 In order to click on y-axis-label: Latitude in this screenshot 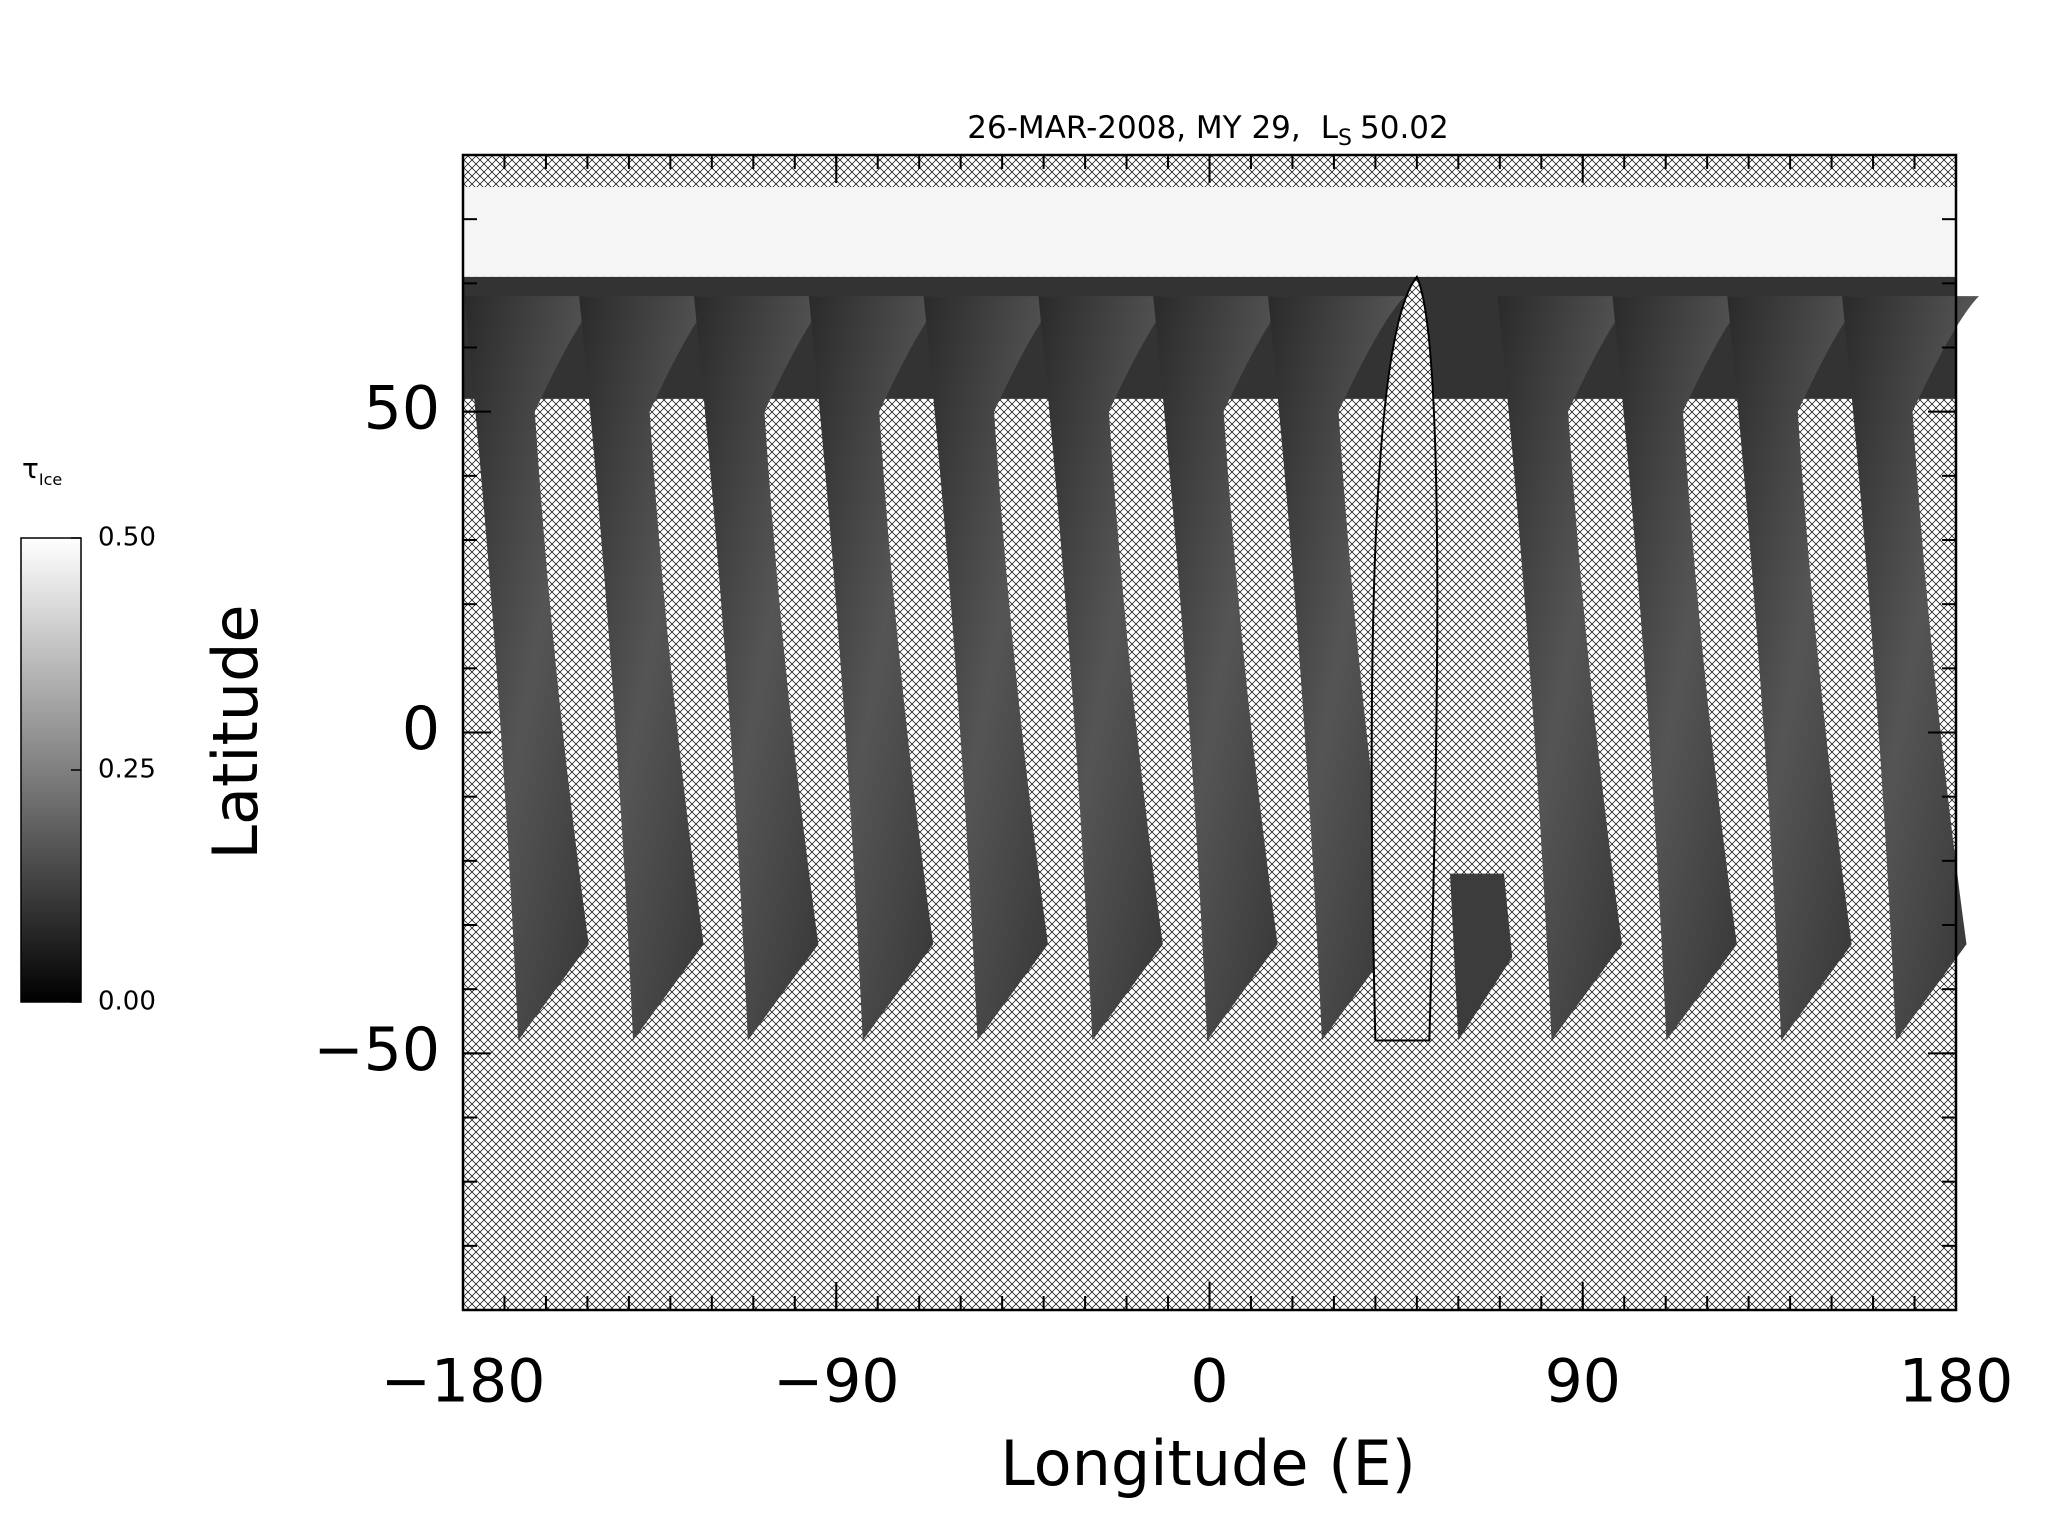, I will do `click(235, 731)`.